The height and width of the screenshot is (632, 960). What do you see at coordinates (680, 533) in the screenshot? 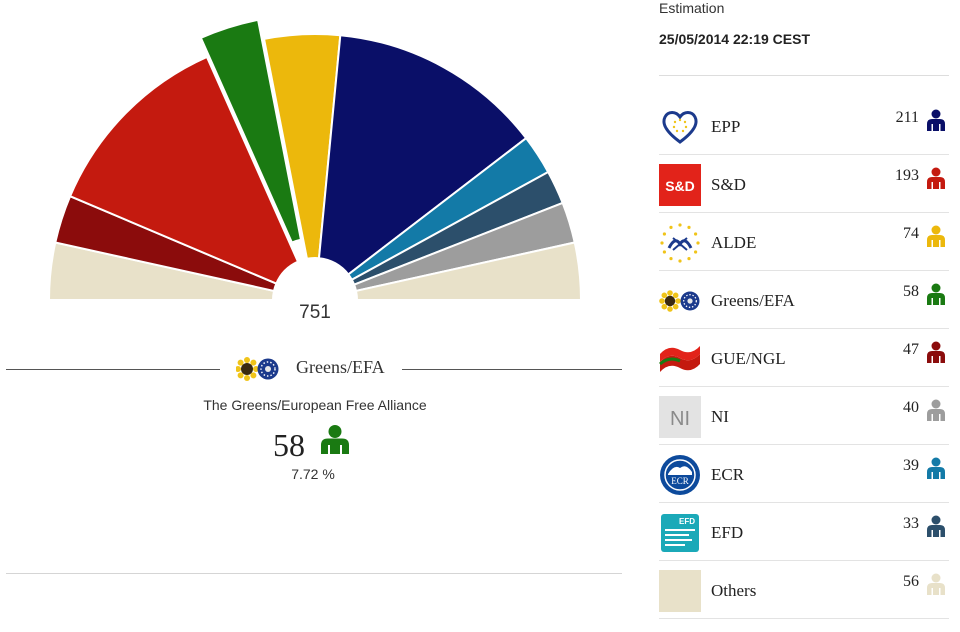
I see `efd-logo: EFD` at bounding box center [680, 533].